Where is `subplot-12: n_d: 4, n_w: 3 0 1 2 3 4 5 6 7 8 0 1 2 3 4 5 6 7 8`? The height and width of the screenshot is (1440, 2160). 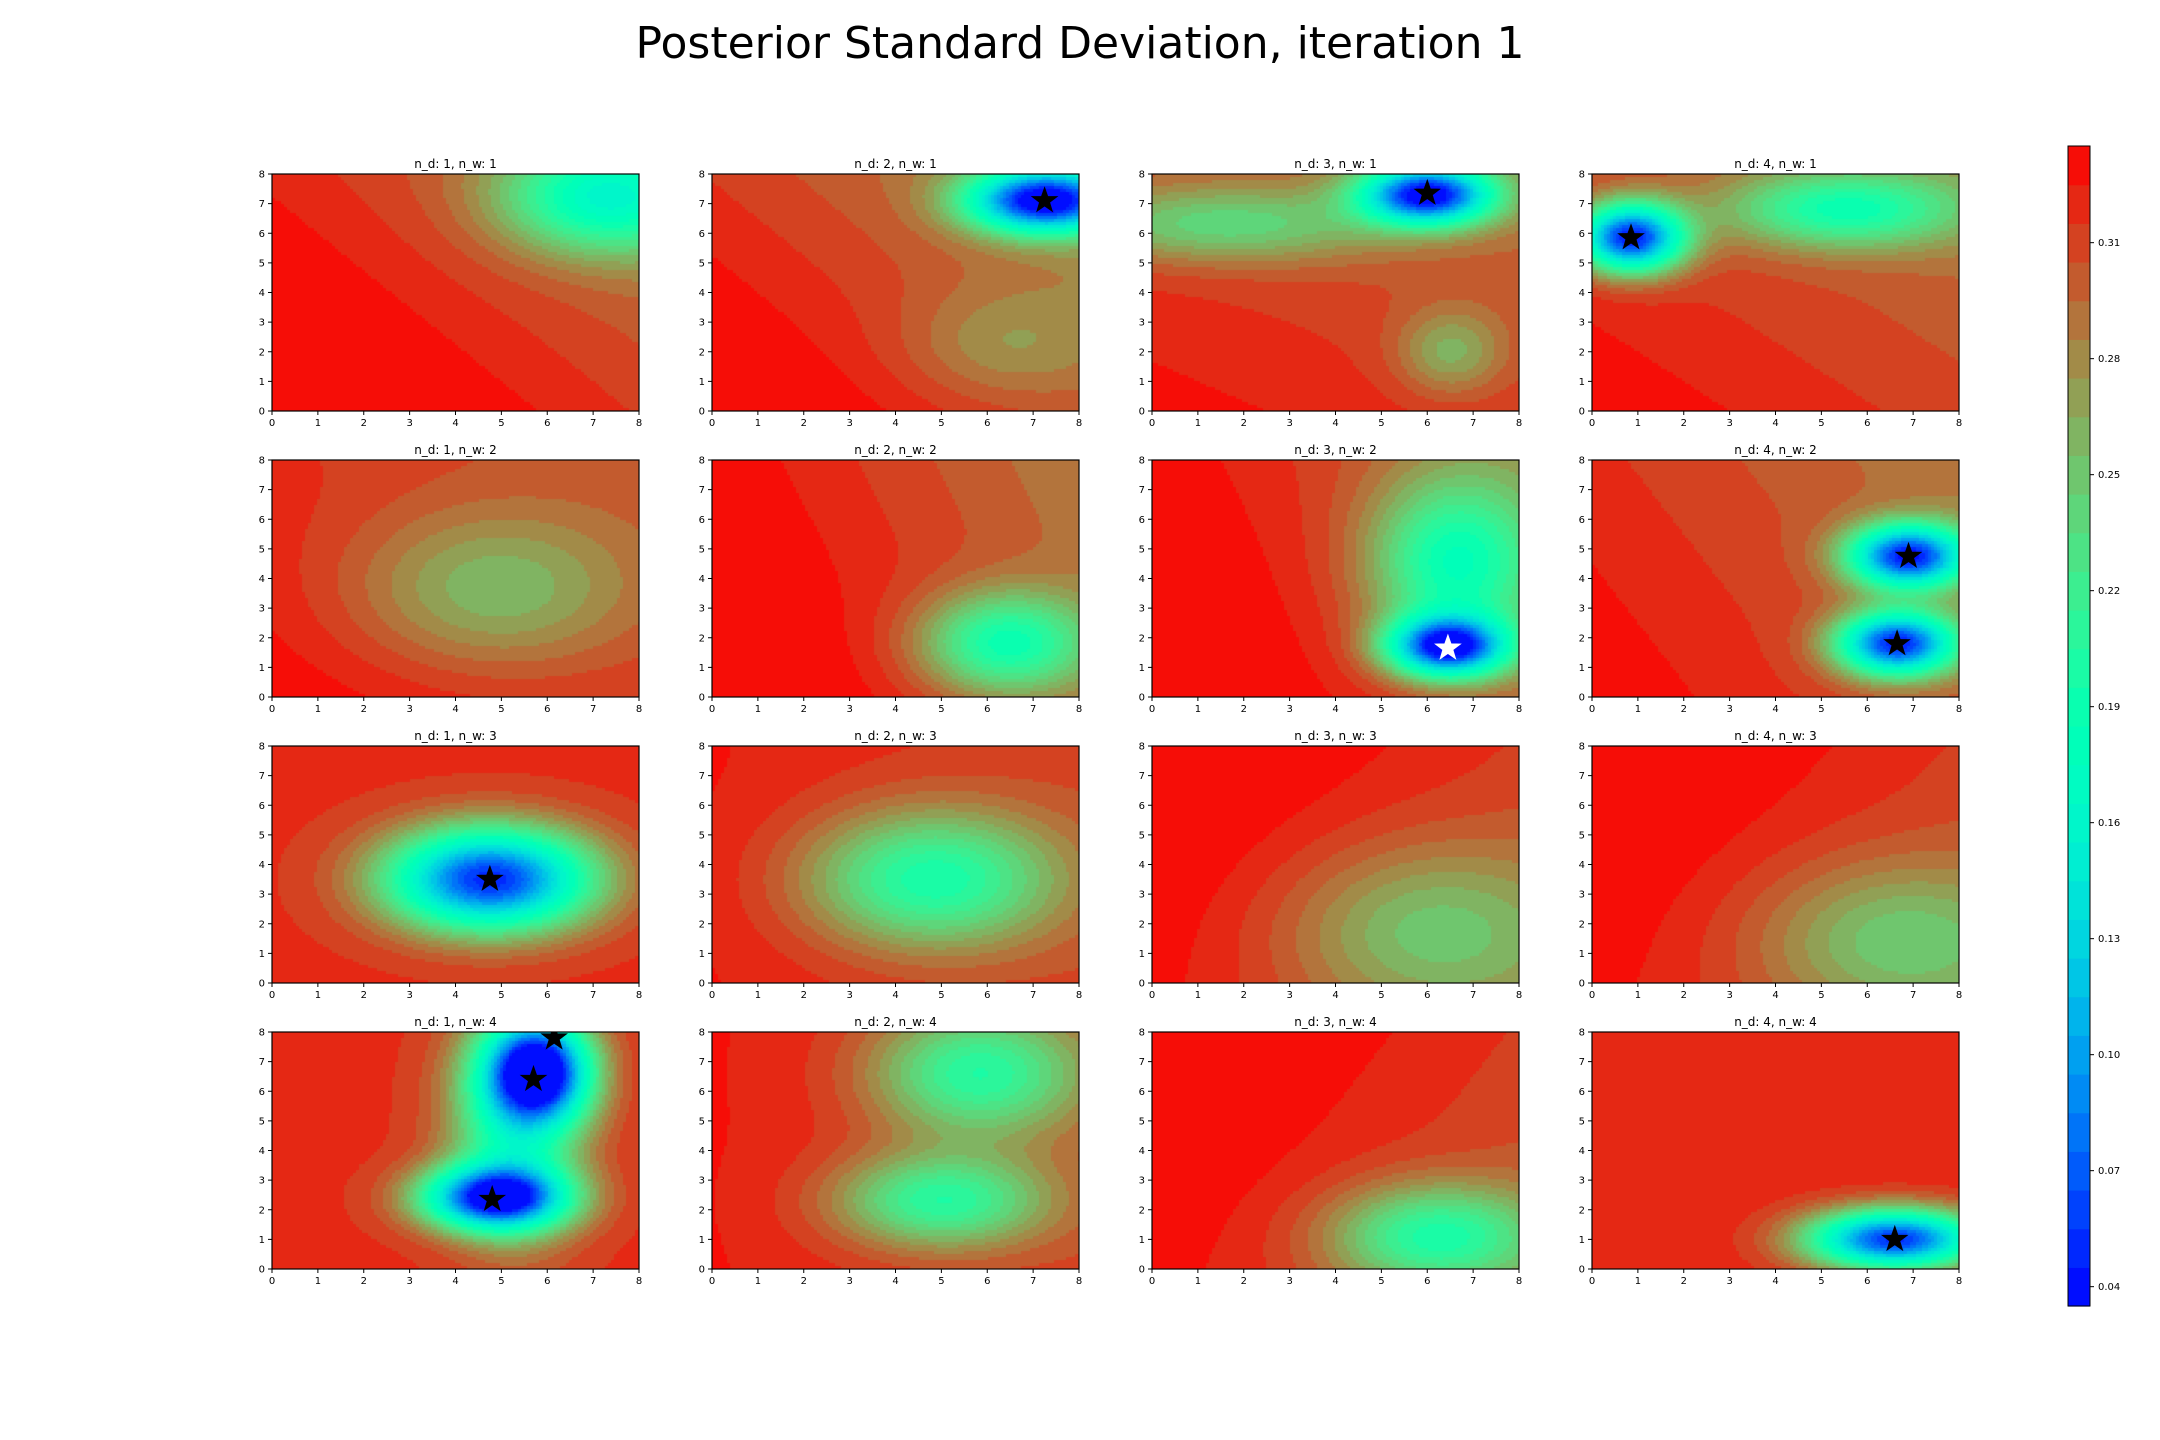
subplot-12: n_d: 4, n_w: 3 0 1 2 3 4 5 6 7 8 0 1 2 3 4 5 6 7 8 is located at coordinates (1771, 865).